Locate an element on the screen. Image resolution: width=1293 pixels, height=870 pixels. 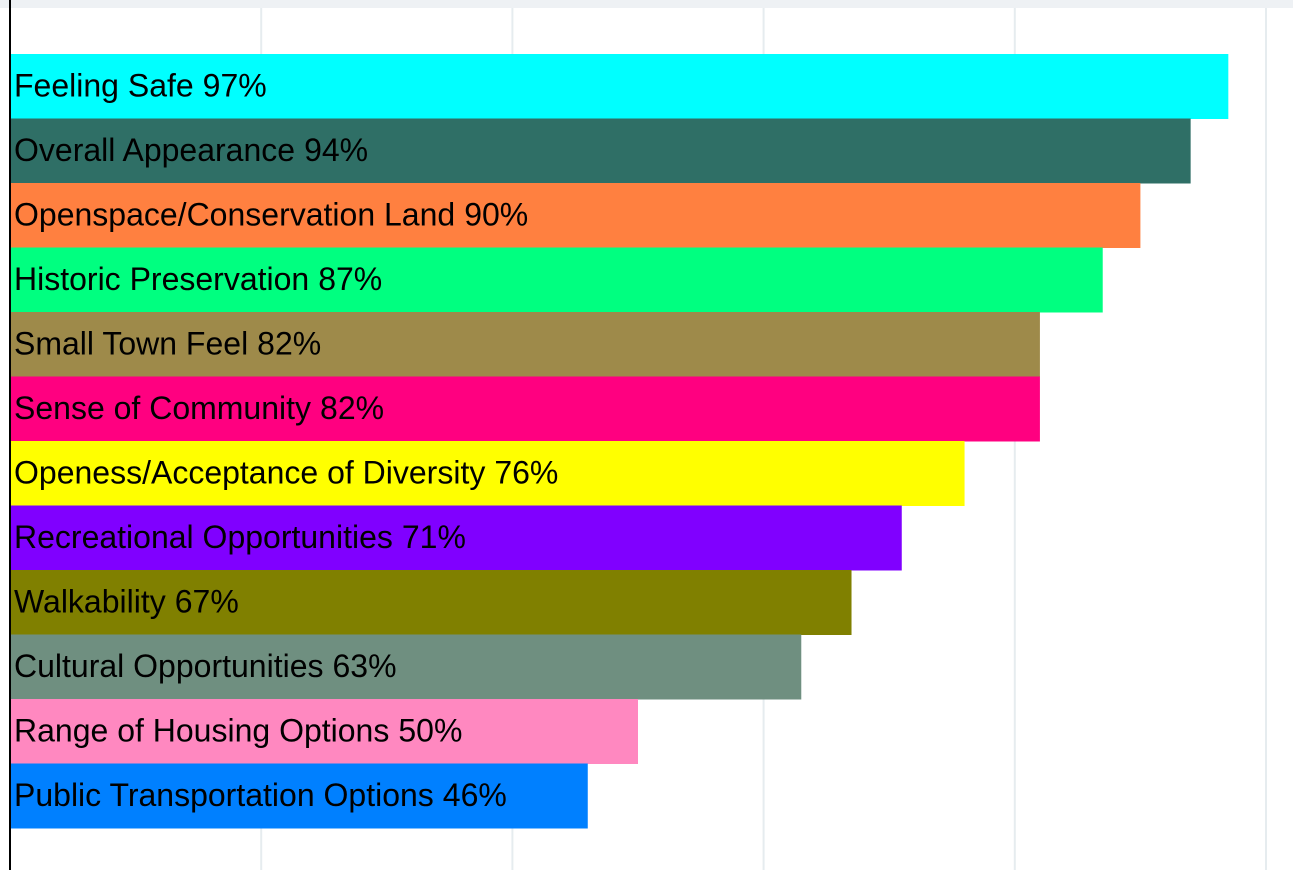
bar-label: Range of Housing Options 50% is located at coordinates (238, 731).